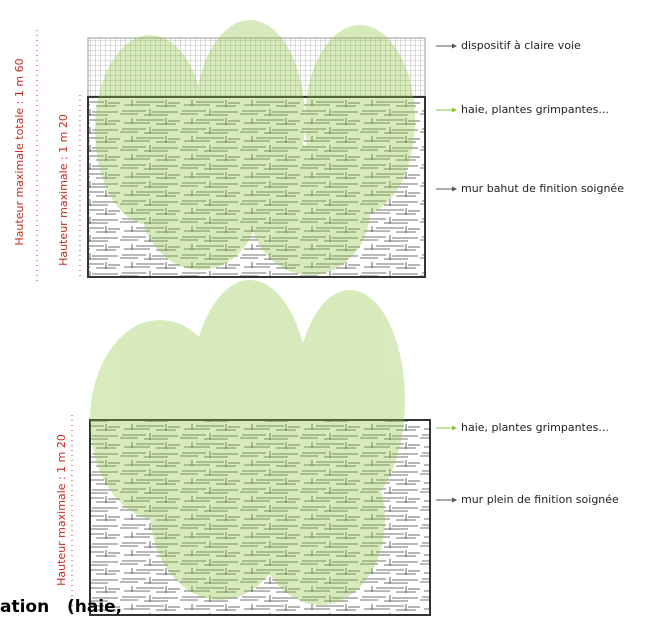 The height and width of the screenshot is (621, 659). Describe the element at coordinates (256, 67) in the screenshot. I see `trellis` at that location.